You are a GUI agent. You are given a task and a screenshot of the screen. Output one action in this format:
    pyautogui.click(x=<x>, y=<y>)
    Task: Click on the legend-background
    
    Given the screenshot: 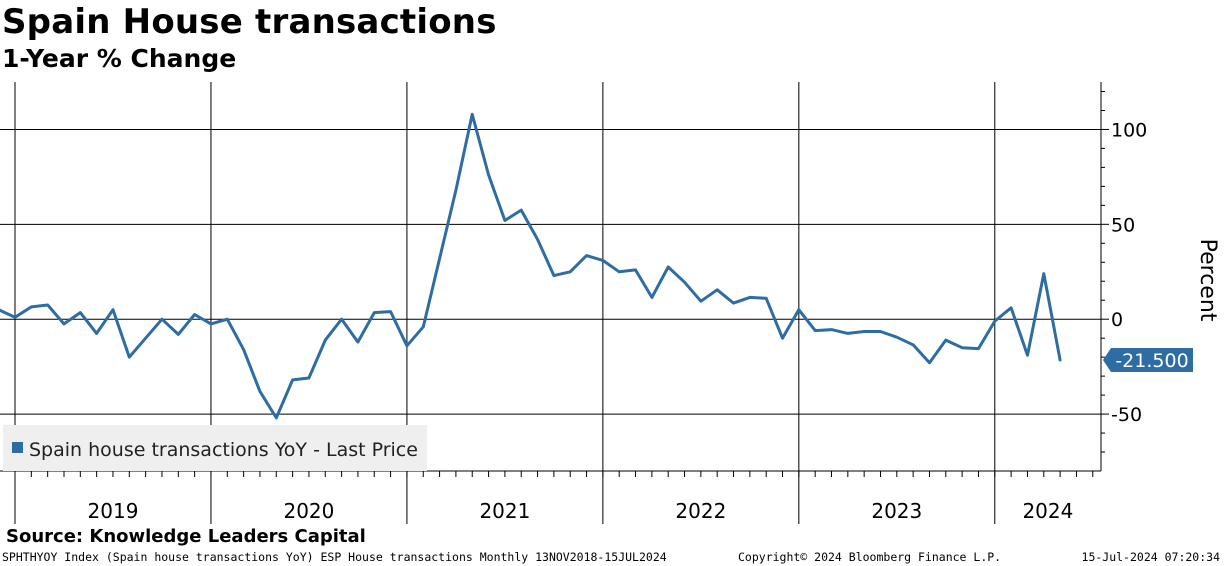 What is the action you would take?
    pyautogui.click(x=215, y=448)
    